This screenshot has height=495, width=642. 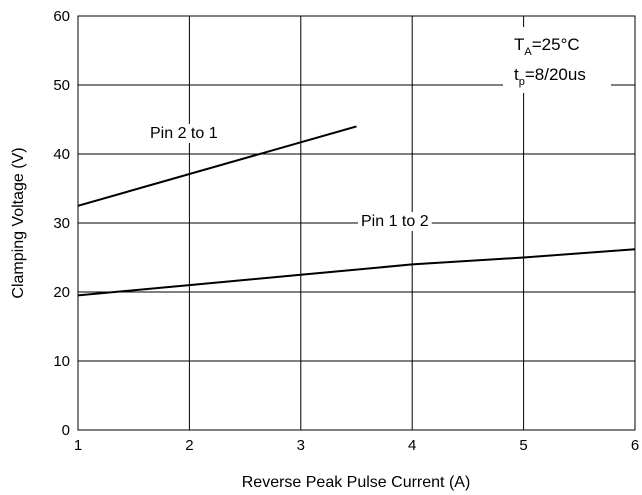 I want to click on y-tick-label: 20, so click(x=61, y=292).